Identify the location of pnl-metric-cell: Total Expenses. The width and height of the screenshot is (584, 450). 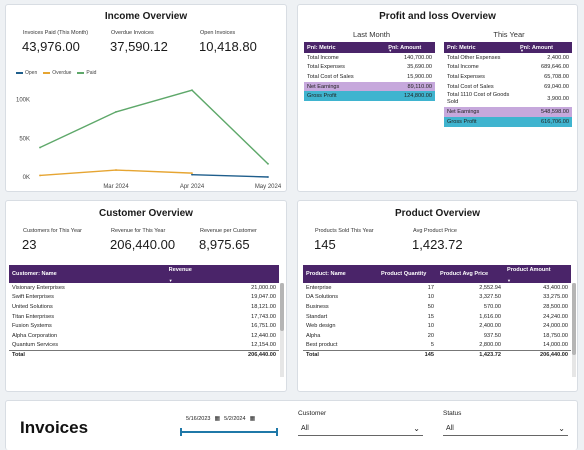
(326, 67).